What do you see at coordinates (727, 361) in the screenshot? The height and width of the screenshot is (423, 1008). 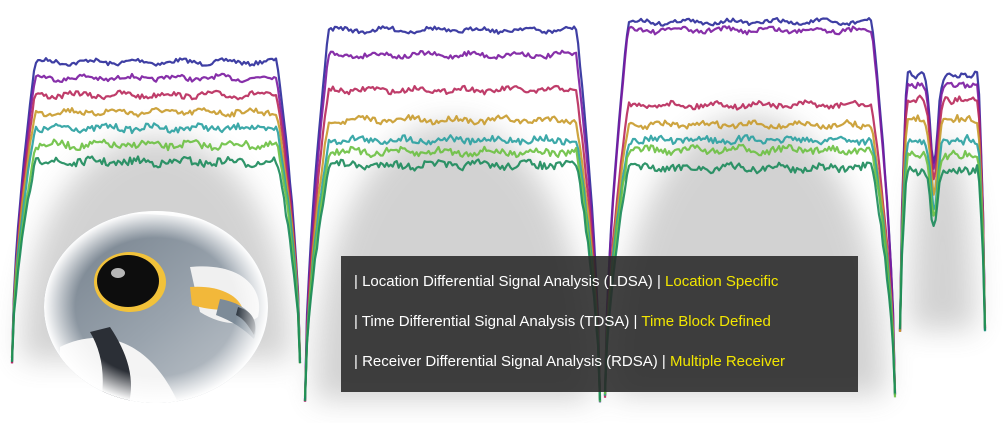 I see `rdsa-highlight: Multiple Receiver` at bounding box center [727, 361].